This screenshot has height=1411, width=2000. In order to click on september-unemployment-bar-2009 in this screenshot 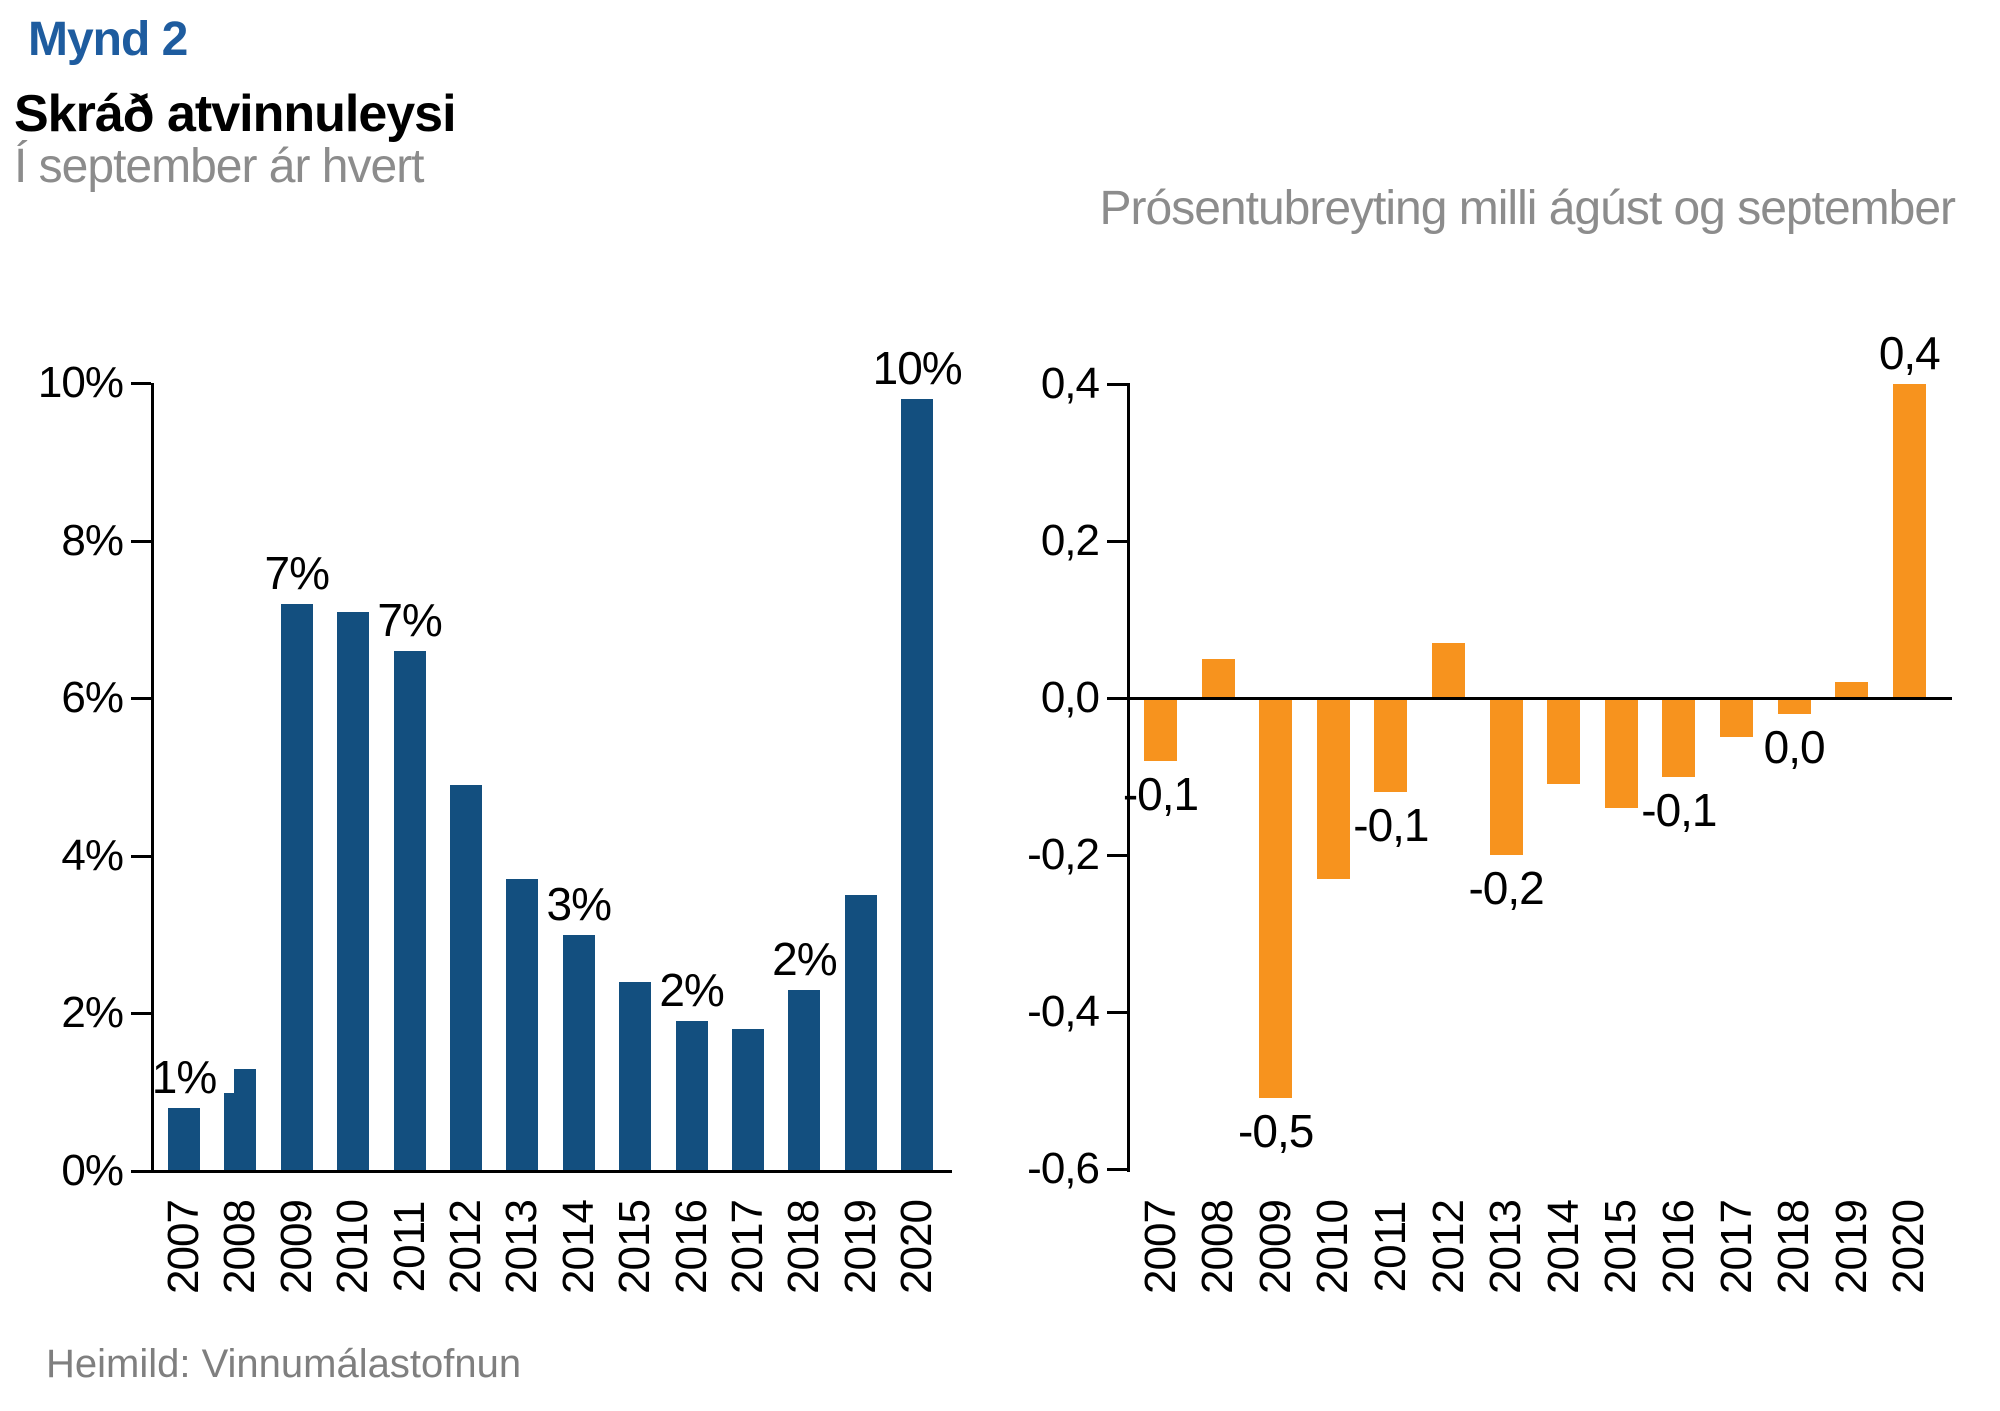, I will do `click(296, 887)`.